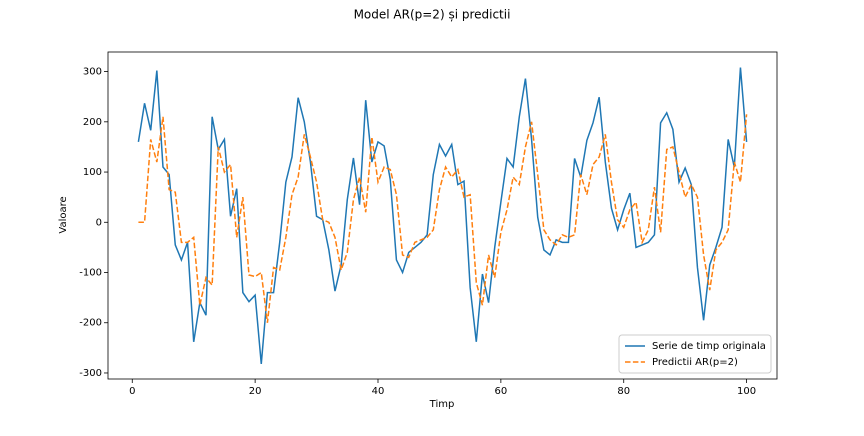 The width and height of the screenshot is (864, 436). I want to click on y-tick-label: 0, so click(99, 222).